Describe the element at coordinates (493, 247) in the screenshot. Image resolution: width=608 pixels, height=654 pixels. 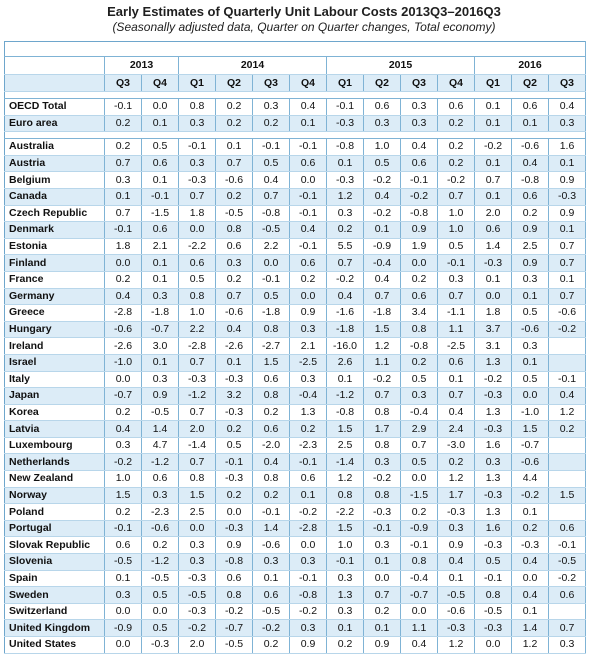
I see `value-cell: 1.4` at that location.